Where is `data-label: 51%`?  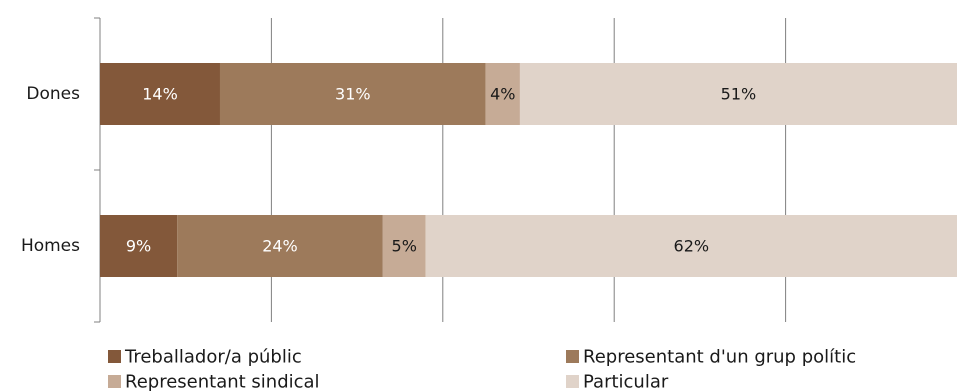
data-label: 51% is located at coordinates (739, 94).